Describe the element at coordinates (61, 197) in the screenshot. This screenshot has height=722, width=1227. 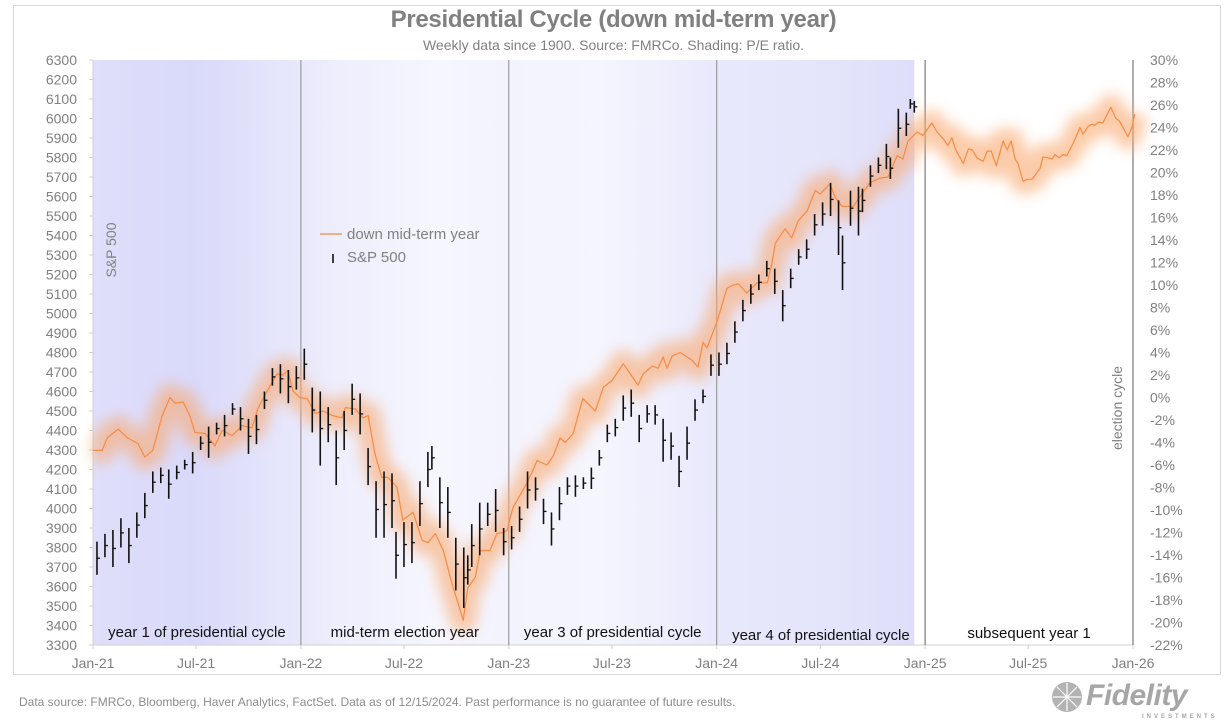
I see `left-tick-label: 5600` at that location.